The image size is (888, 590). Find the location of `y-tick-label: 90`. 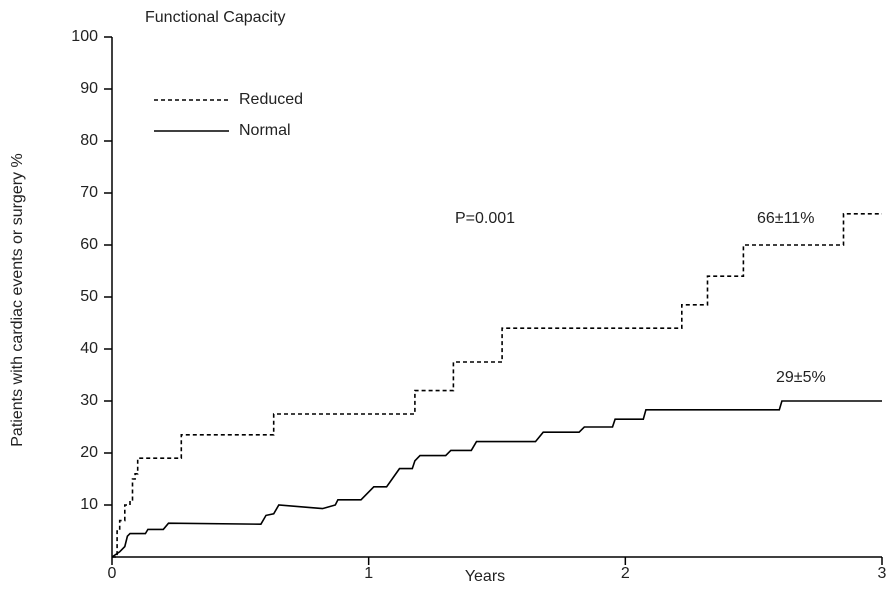

y-tick-label: 90 is located at coordinates (89, 88).